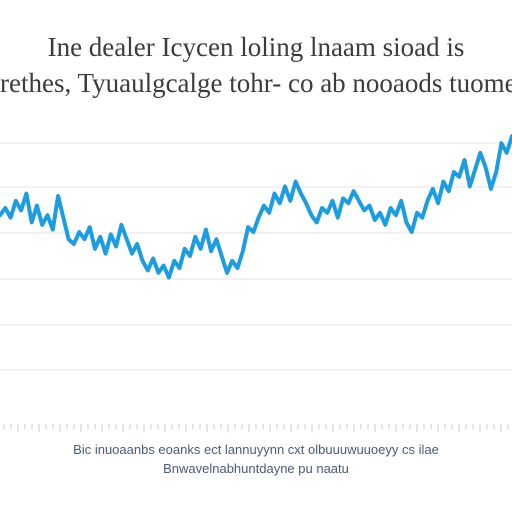 The height and width of the screenshot is (512, 512). Describe the element at coordinates (256, 428) in the screenshot. I see `x-axis-ticks` at that location.